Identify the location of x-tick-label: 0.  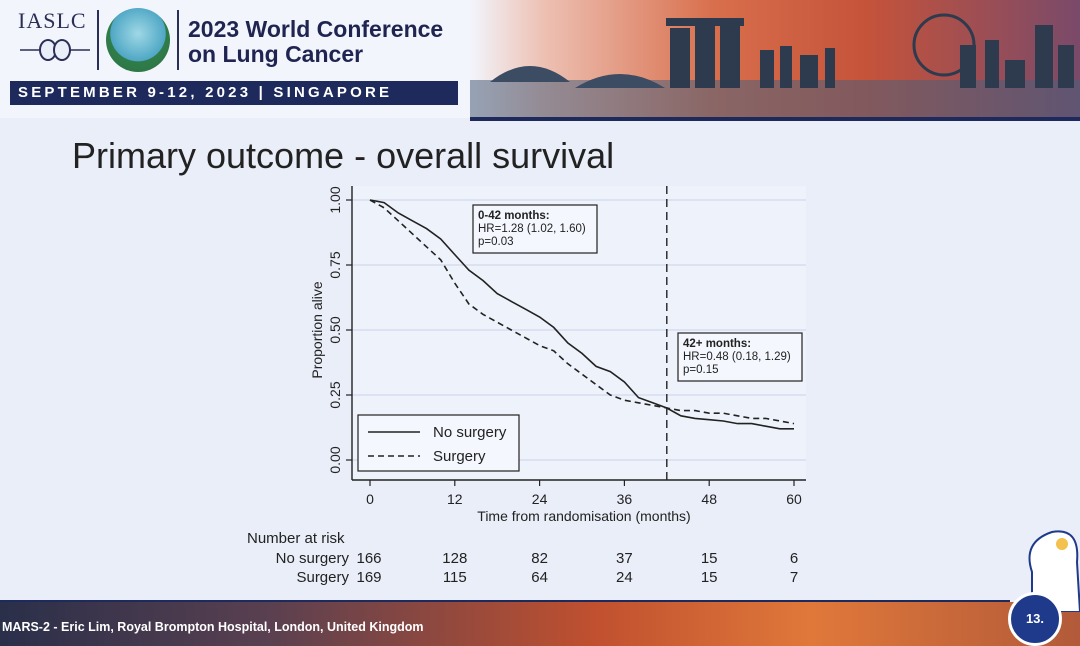
(370, 499).